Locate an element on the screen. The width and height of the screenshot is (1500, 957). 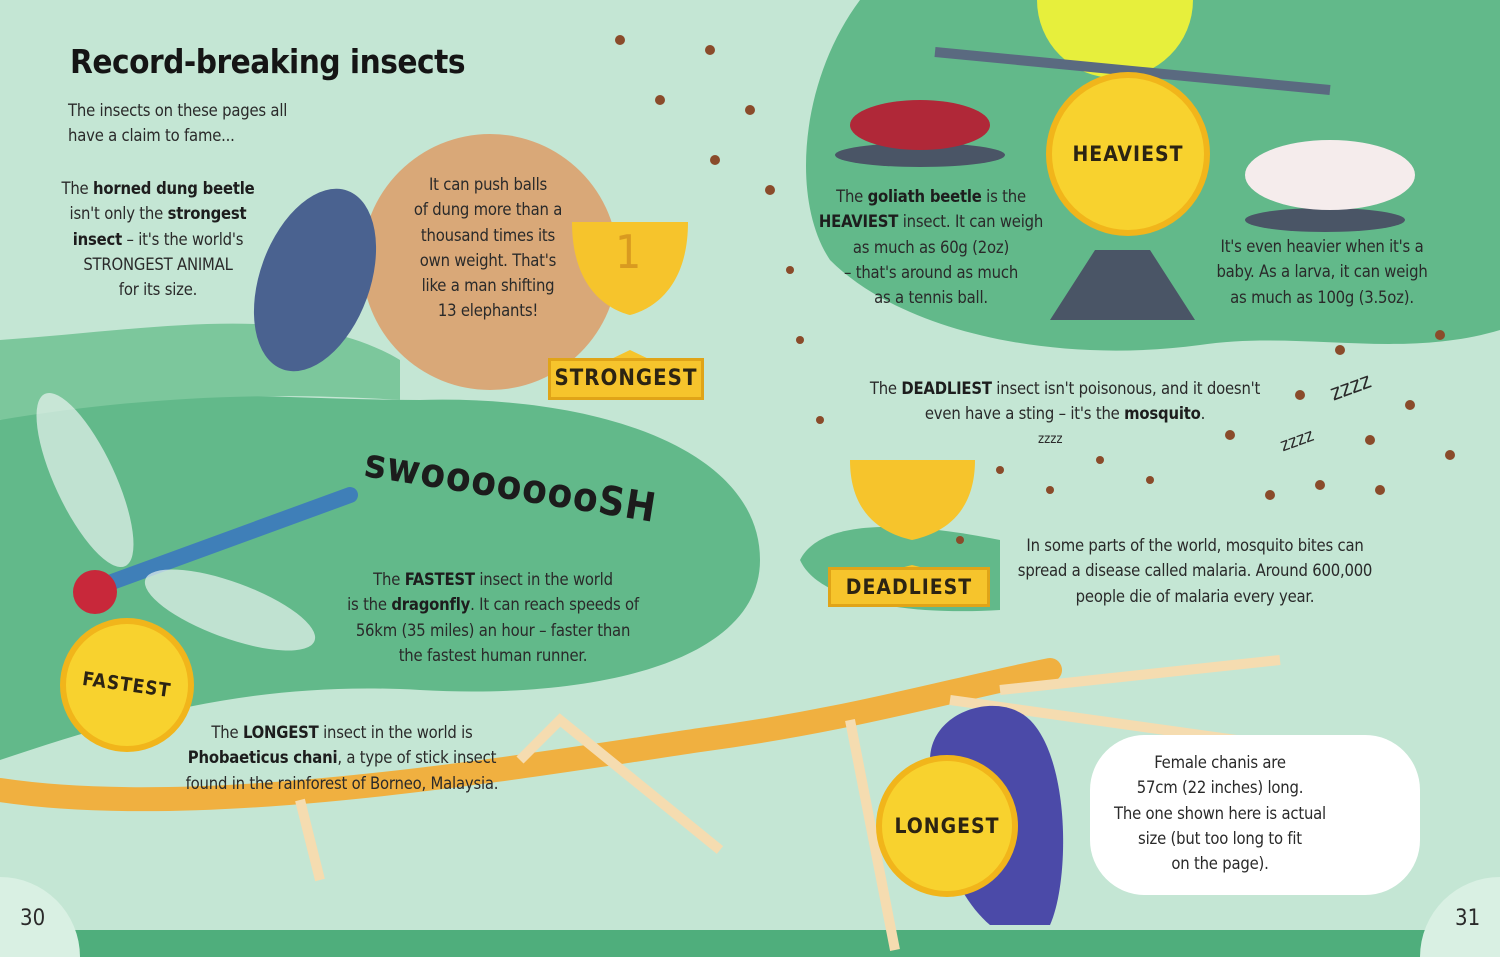
heaviest-label: HEAVIEST is located at coordinates (1128, 154).